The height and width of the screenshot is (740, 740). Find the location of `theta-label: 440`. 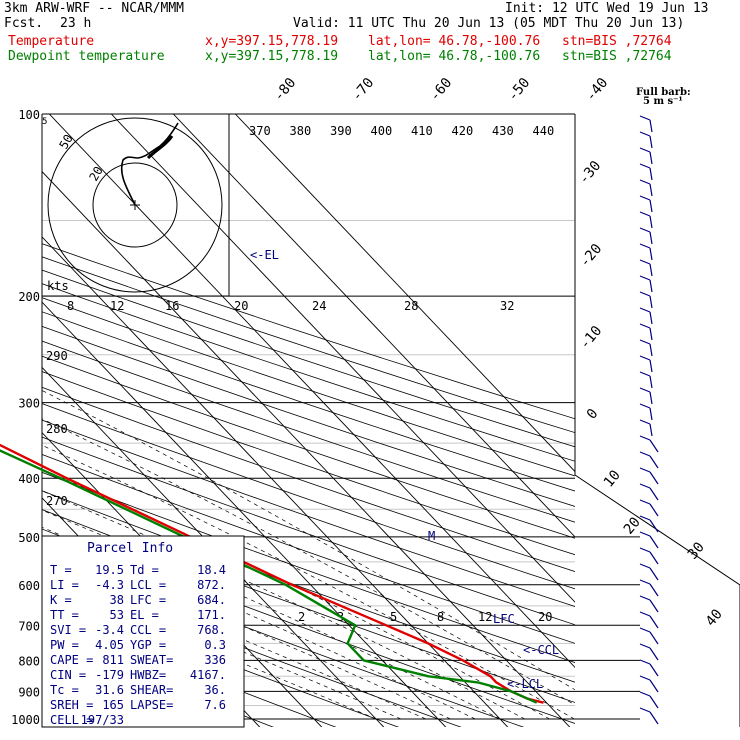

theta-label: 440 is located at coordinates (544, 131).